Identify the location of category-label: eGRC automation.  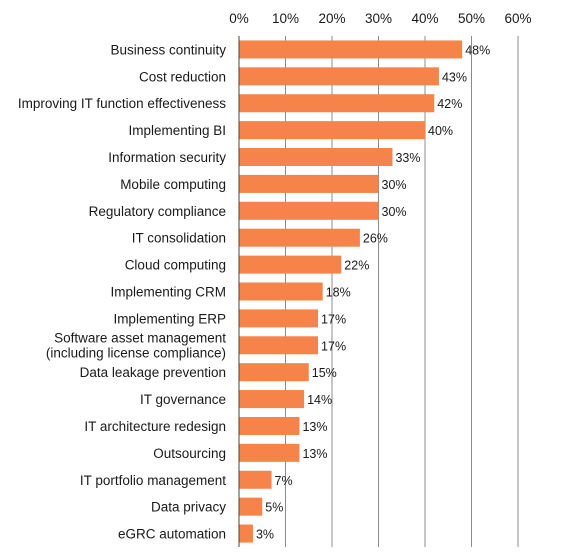
(172, 534).